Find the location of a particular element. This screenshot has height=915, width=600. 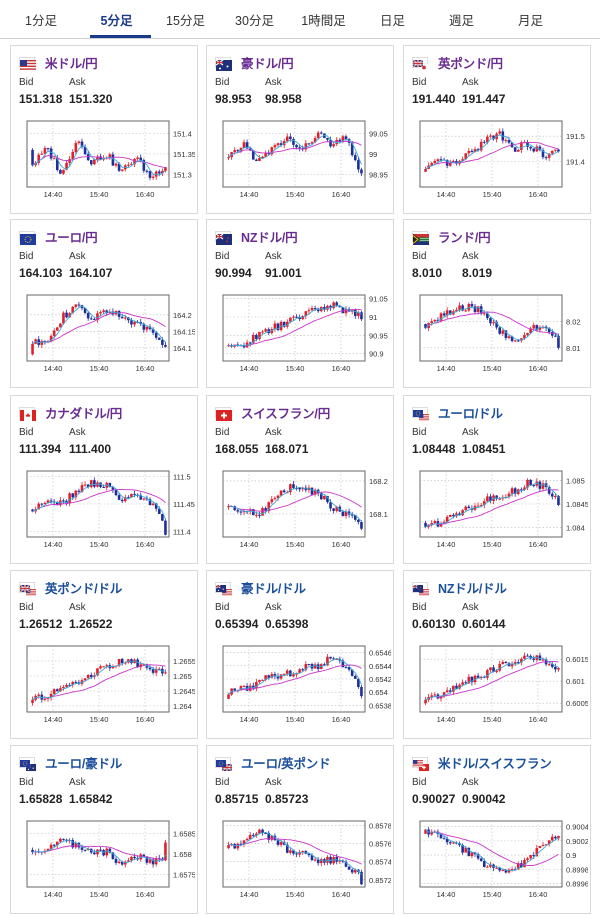

tab-1: 5分足 is located at coordinates (116, 19).